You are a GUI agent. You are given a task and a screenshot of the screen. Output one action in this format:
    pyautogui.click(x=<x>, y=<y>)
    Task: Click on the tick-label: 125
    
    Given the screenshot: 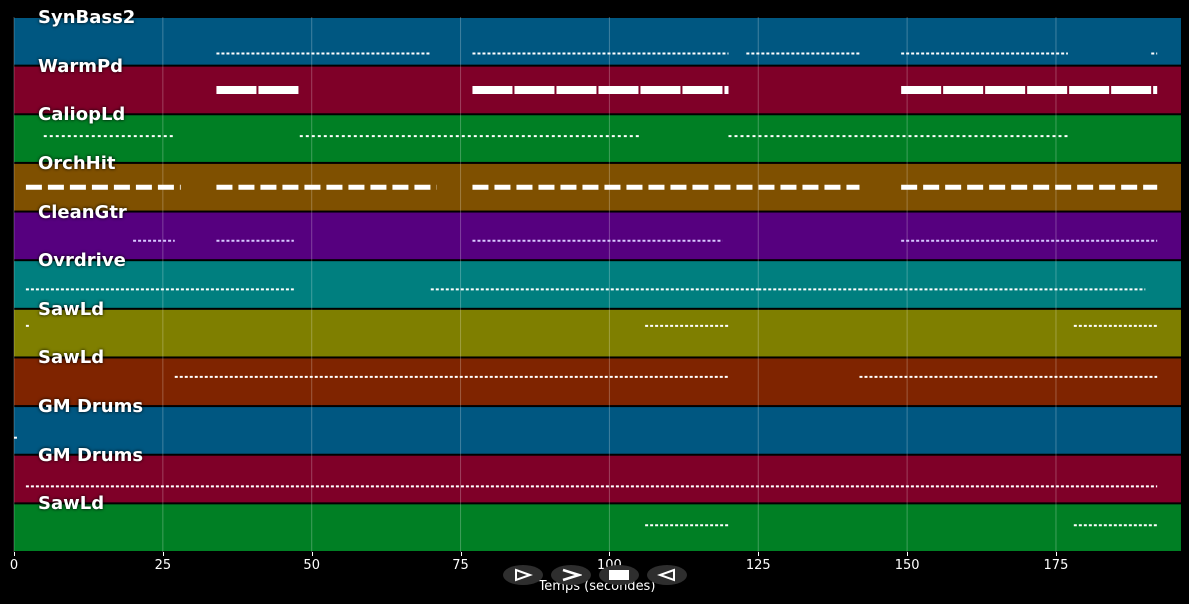 What is the action you would take?
    pyautogui.click(x=758, y=565)
    